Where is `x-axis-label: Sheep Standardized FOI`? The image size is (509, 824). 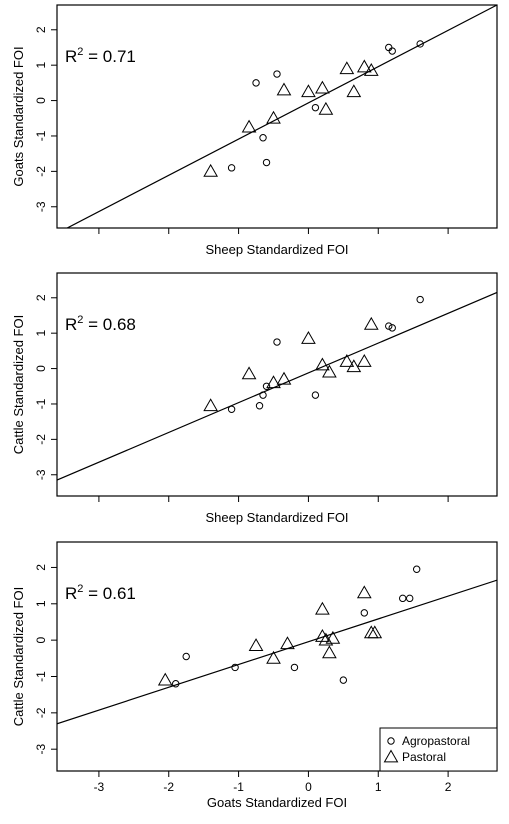
x-axis-label: Sheep Standardized FOI is located at coordinates (276, 517).